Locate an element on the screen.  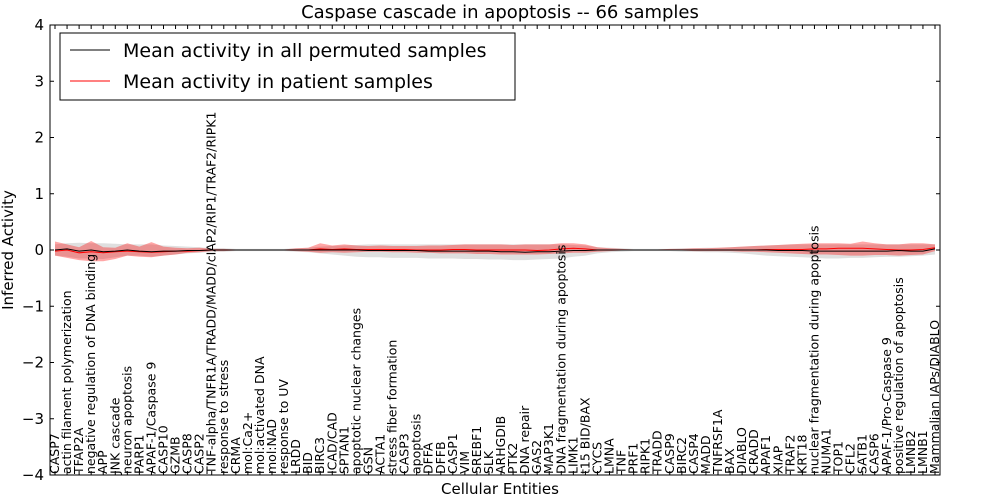
x-tick-label: DIABLO is located at coordinates (741, 450).